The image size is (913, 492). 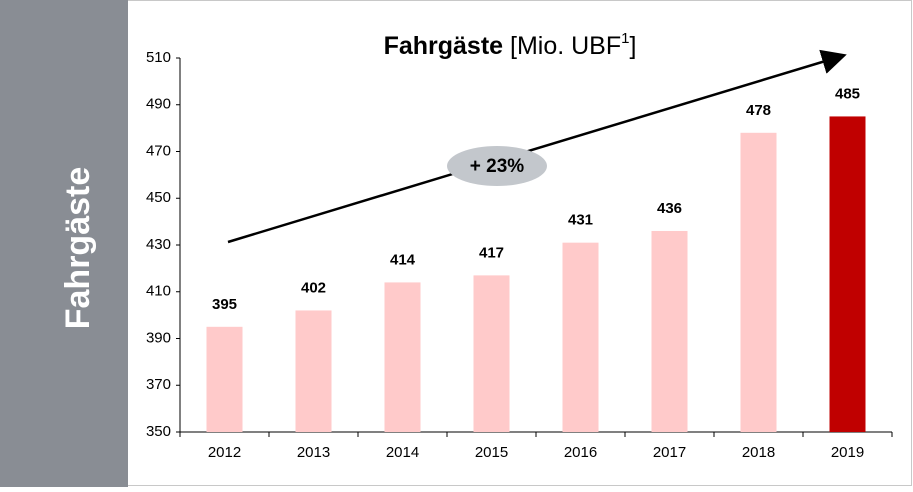 What do you see at coordinates (580, 452) in the screenshot?
I see `x-tick-label: 2016` at bounding box center [580, 452].